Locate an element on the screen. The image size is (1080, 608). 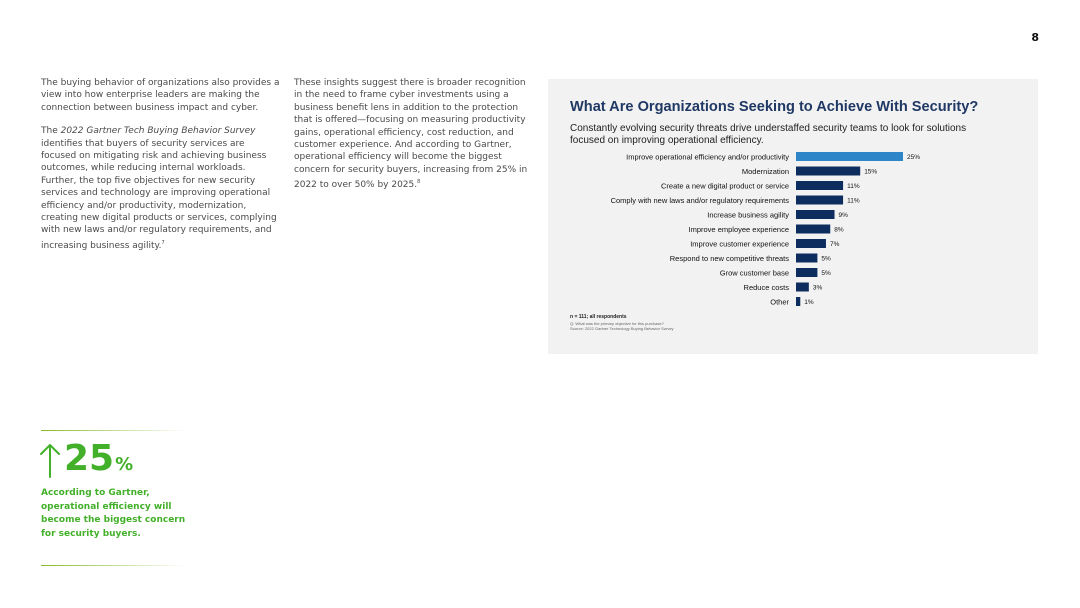
page-number: 8 is located at coordinates (1035, 37).